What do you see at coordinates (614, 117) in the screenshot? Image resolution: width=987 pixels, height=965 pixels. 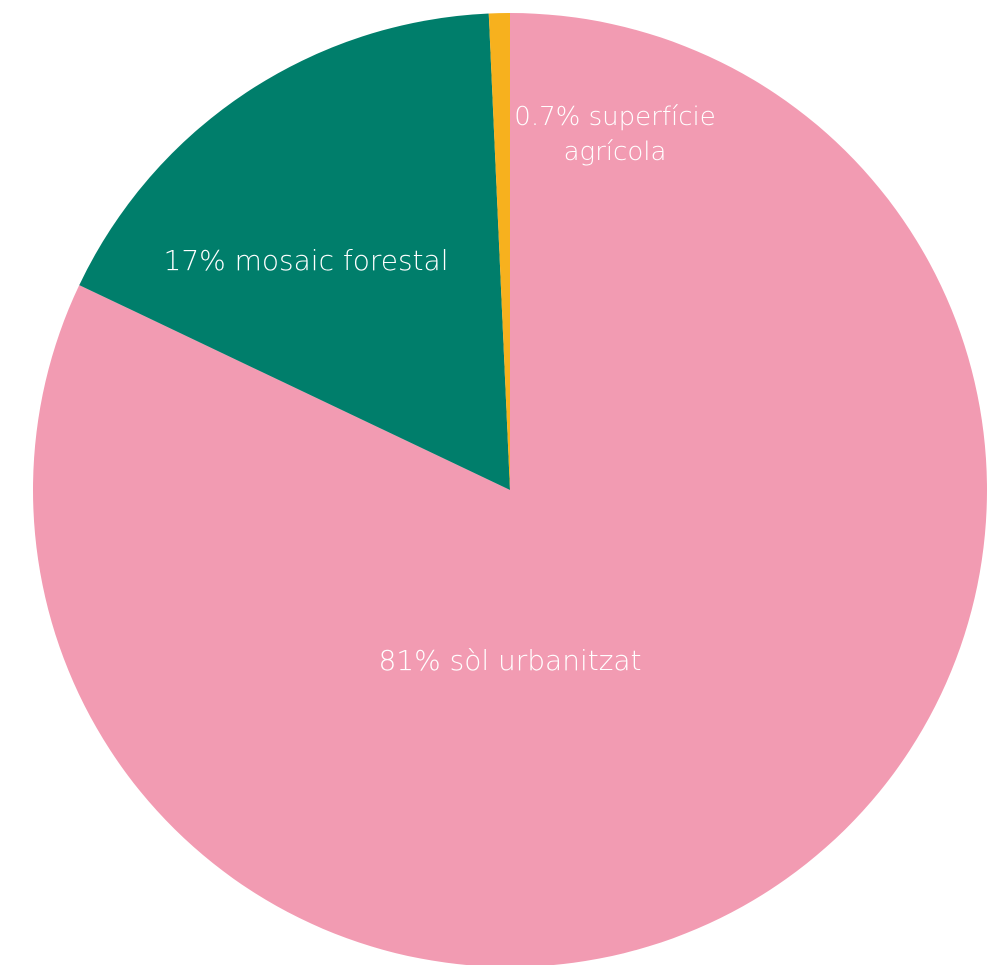 I see `slice-label-superficie-agricola-line1: 0.7% superfície` at bounding box center [614, 117].